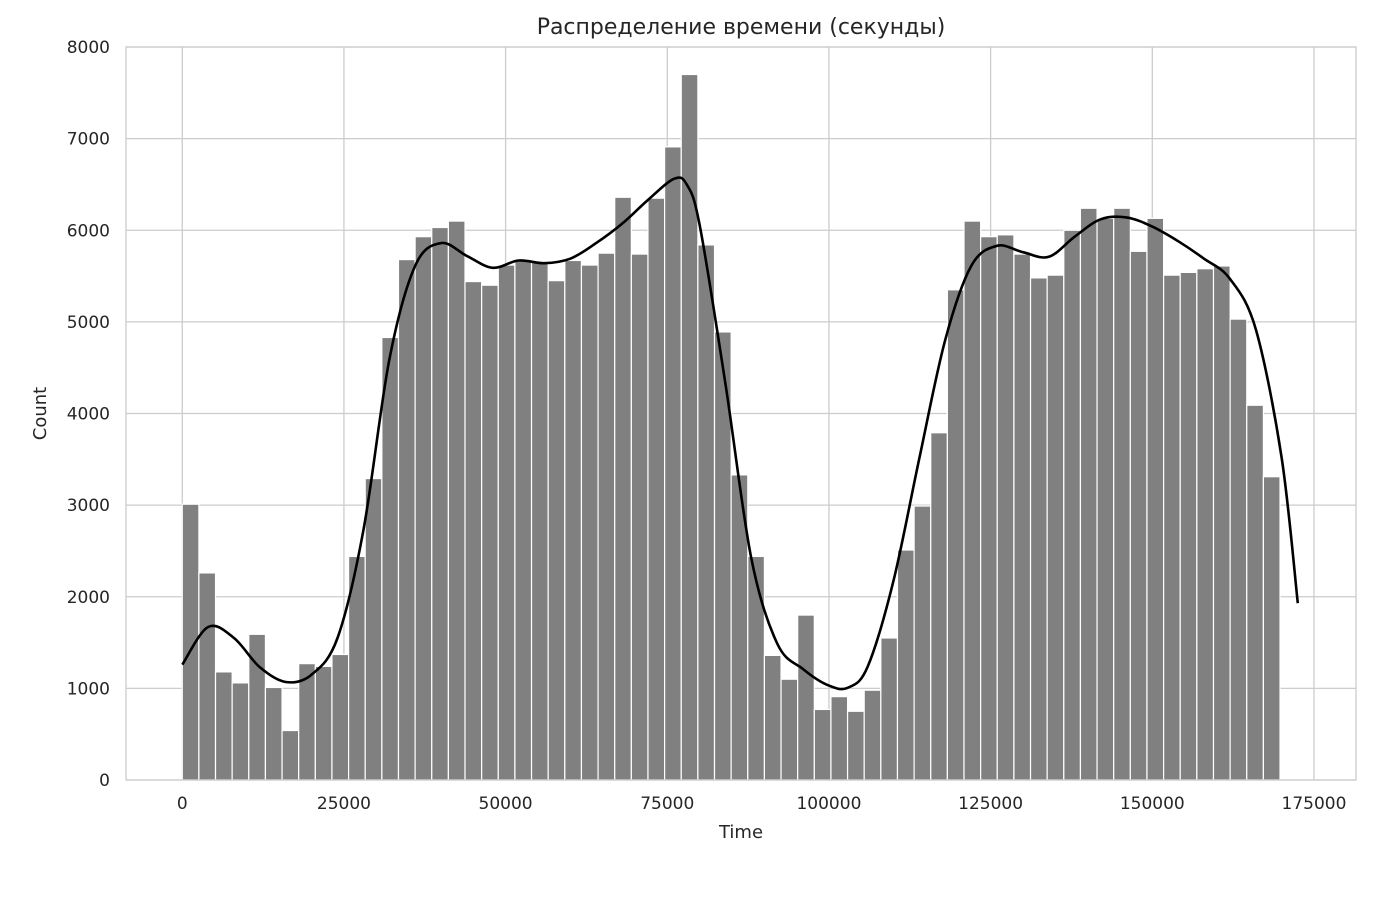  What do you see at coordinates (1152, 804) in the screenshot?
I see `x-tick-label: 150000` at bounding box center [1152, 804].